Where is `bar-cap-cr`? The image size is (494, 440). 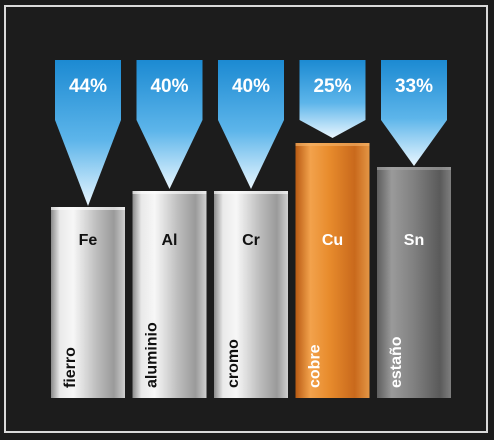
bar-cap-cr is located at coordinates (251, 192).